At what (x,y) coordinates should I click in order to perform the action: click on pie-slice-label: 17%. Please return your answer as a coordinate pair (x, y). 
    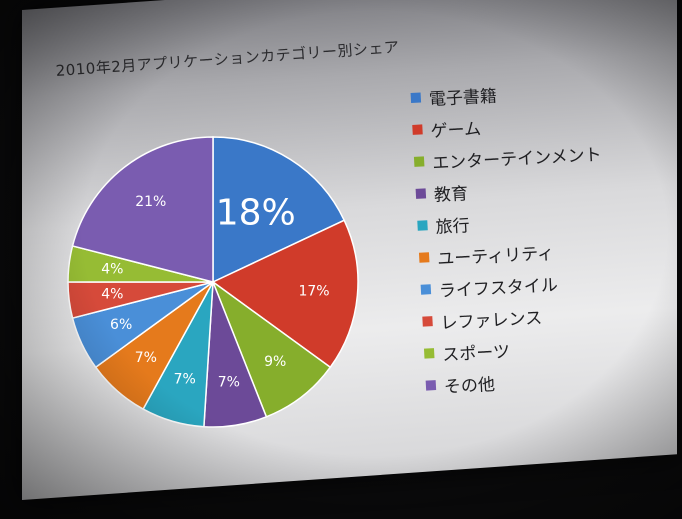
    Looking at the image, I should click on (313, 292).